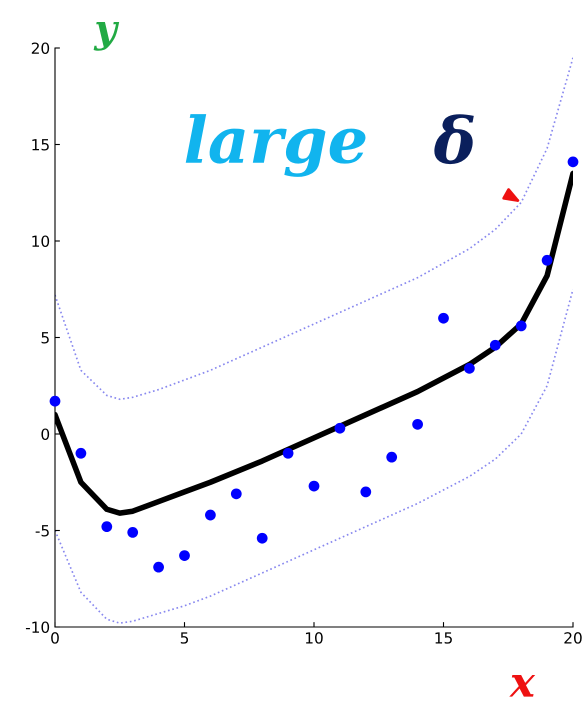 This screenshot has width=587, height=710. I want to click on y-axis-title: y, so click(107, 36).